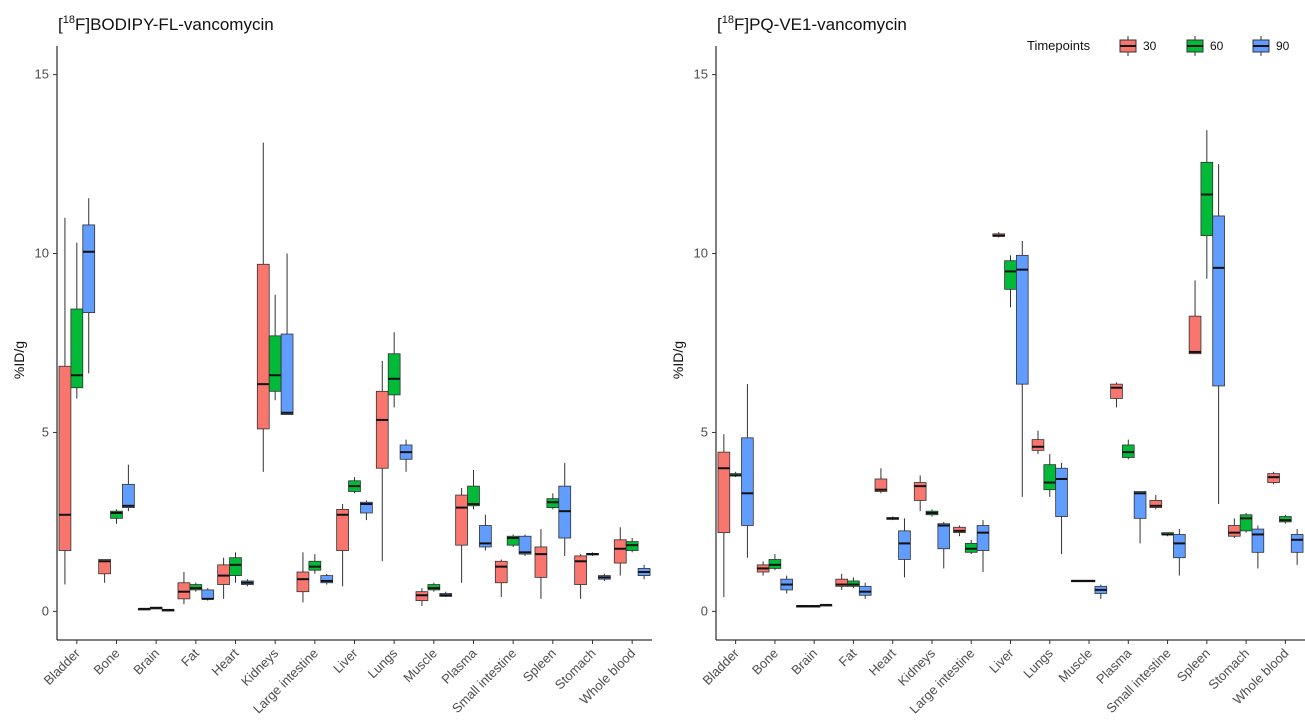 The image size is (1305, 728). Describe the element at coordinates (812, 24) in the screenshot. I see `panel-title-pq-ve1: [18F]PQ-VE1-vancomycin` at that location.